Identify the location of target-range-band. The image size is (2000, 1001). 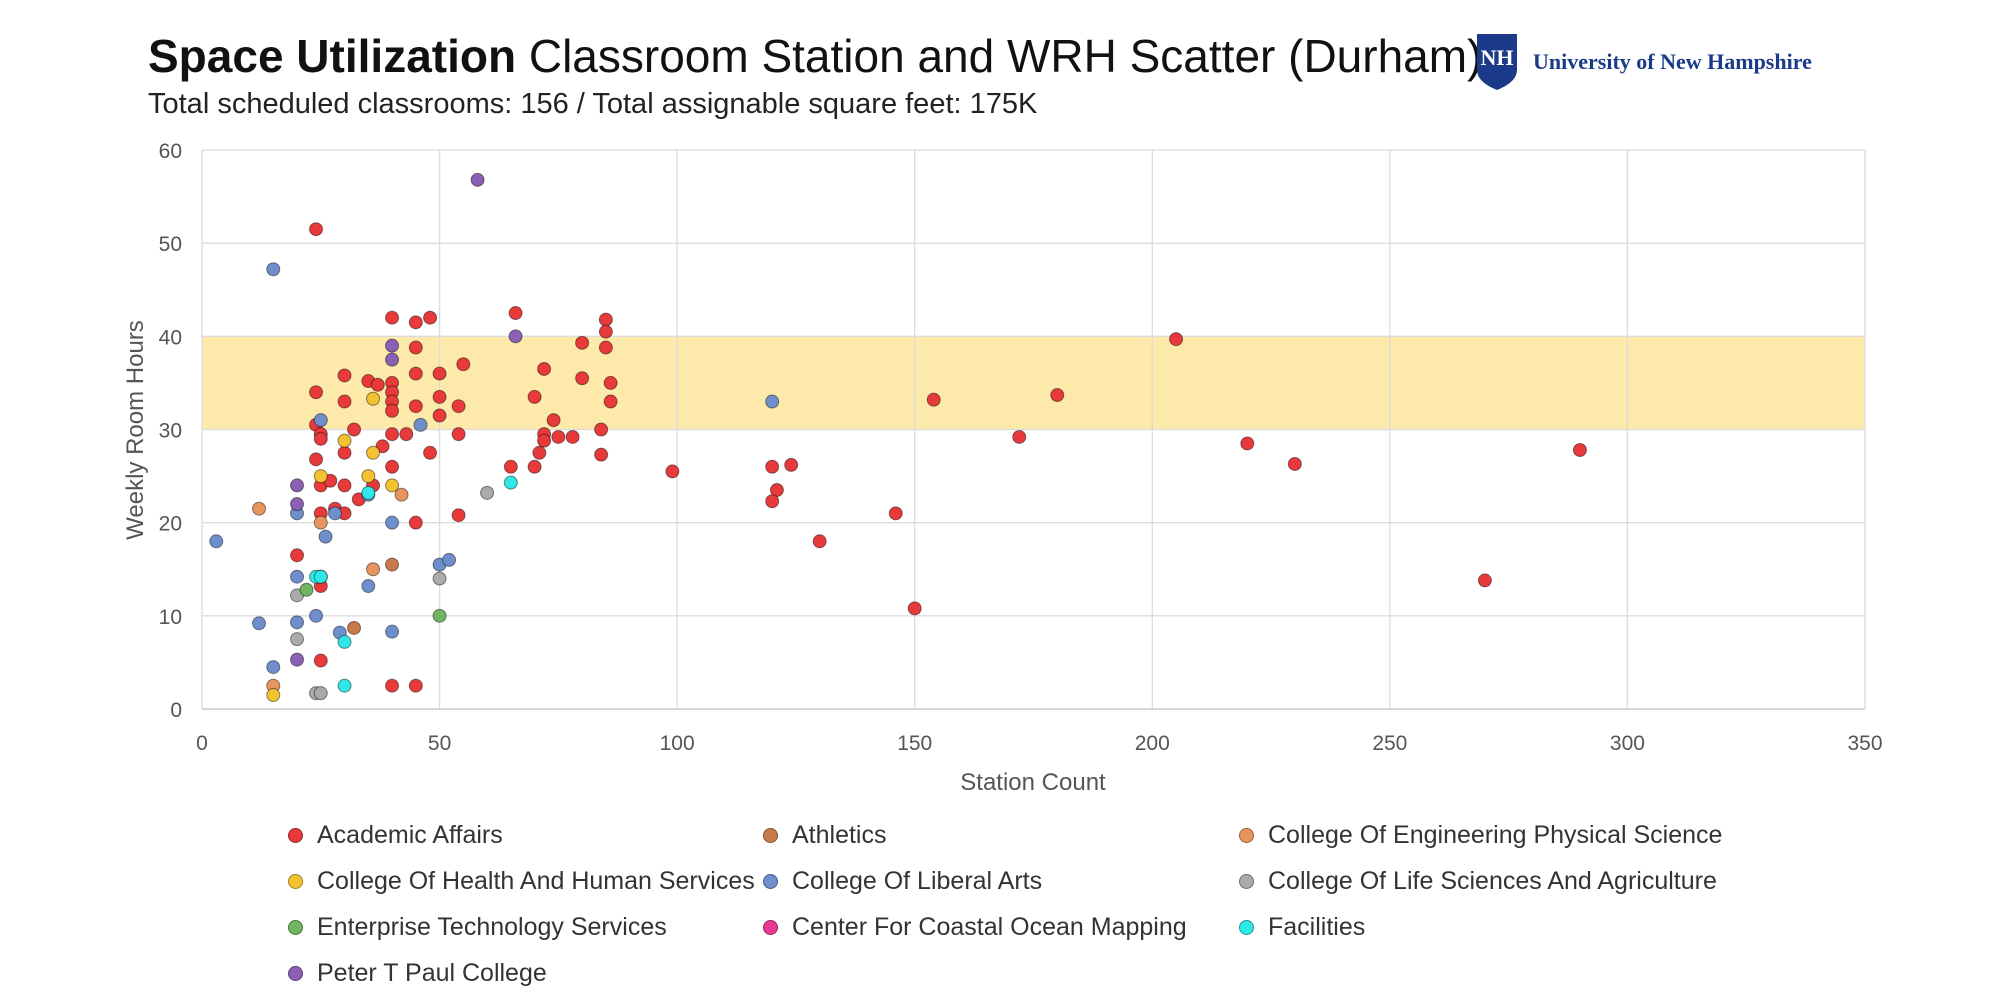
(1033, 383).